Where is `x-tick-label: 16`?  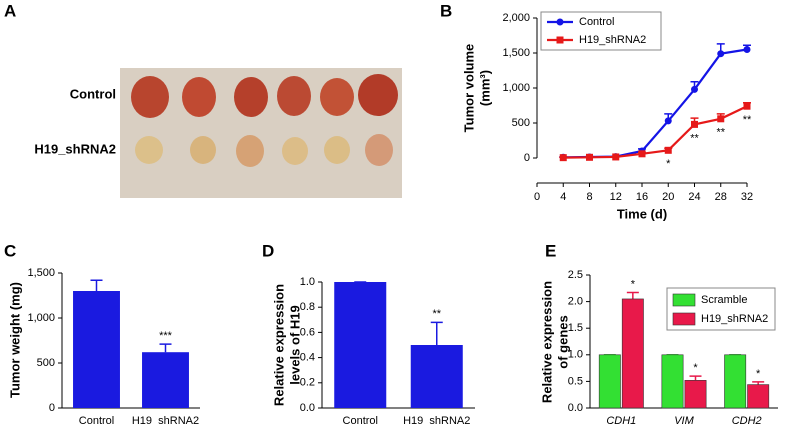
x-tick-label: 16 is located at coordinates (642, 197).